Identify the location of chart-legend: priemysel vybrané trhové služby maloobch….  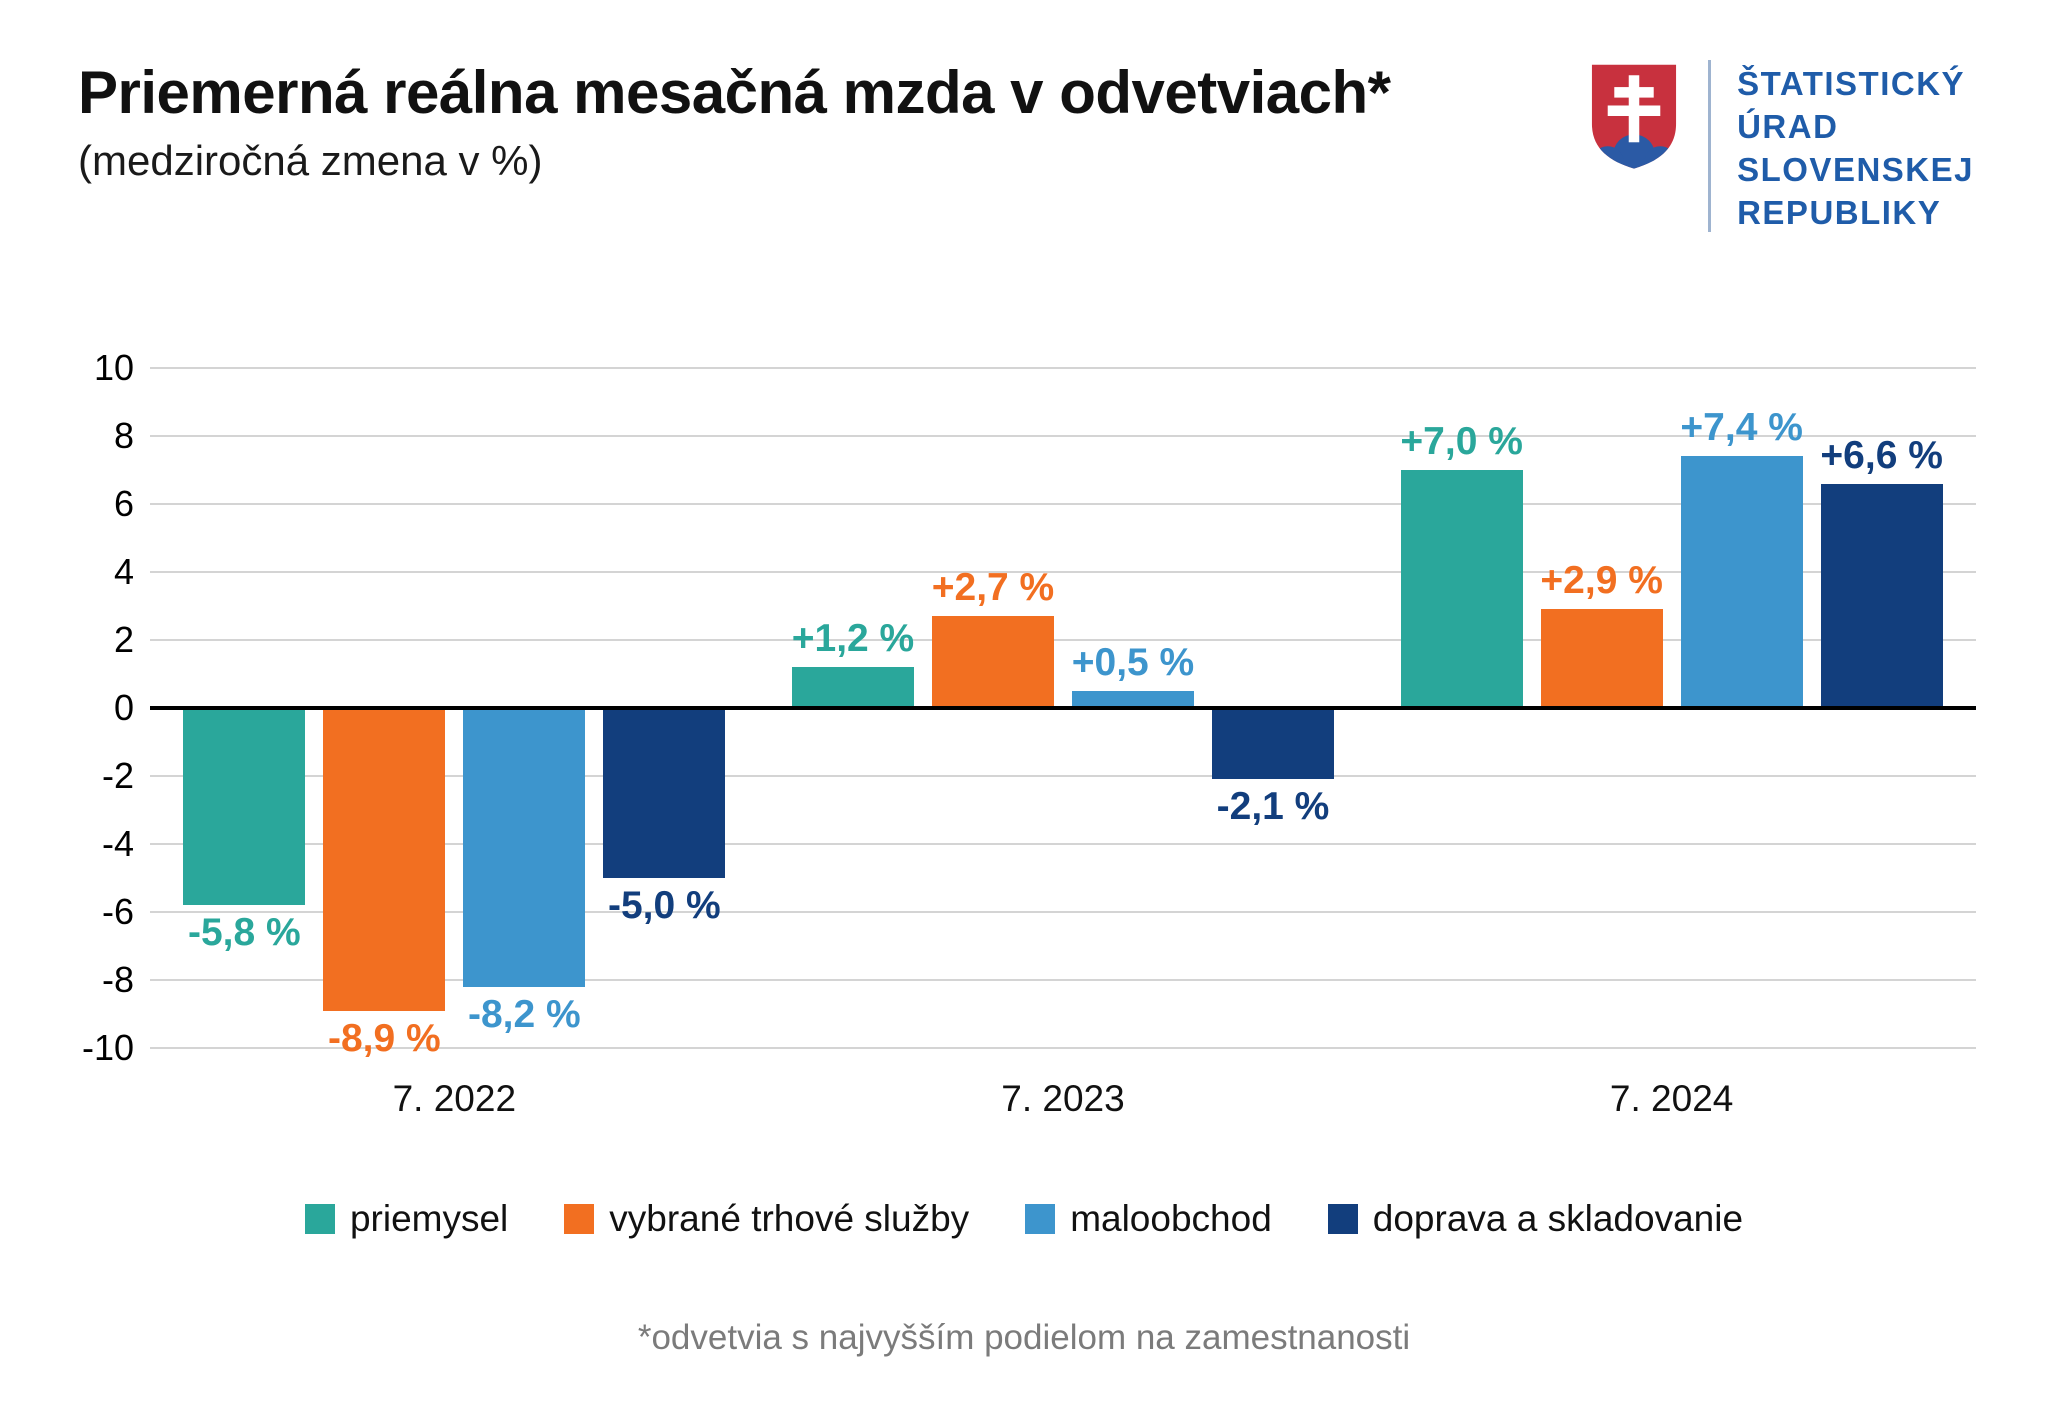
(1024, 1219).